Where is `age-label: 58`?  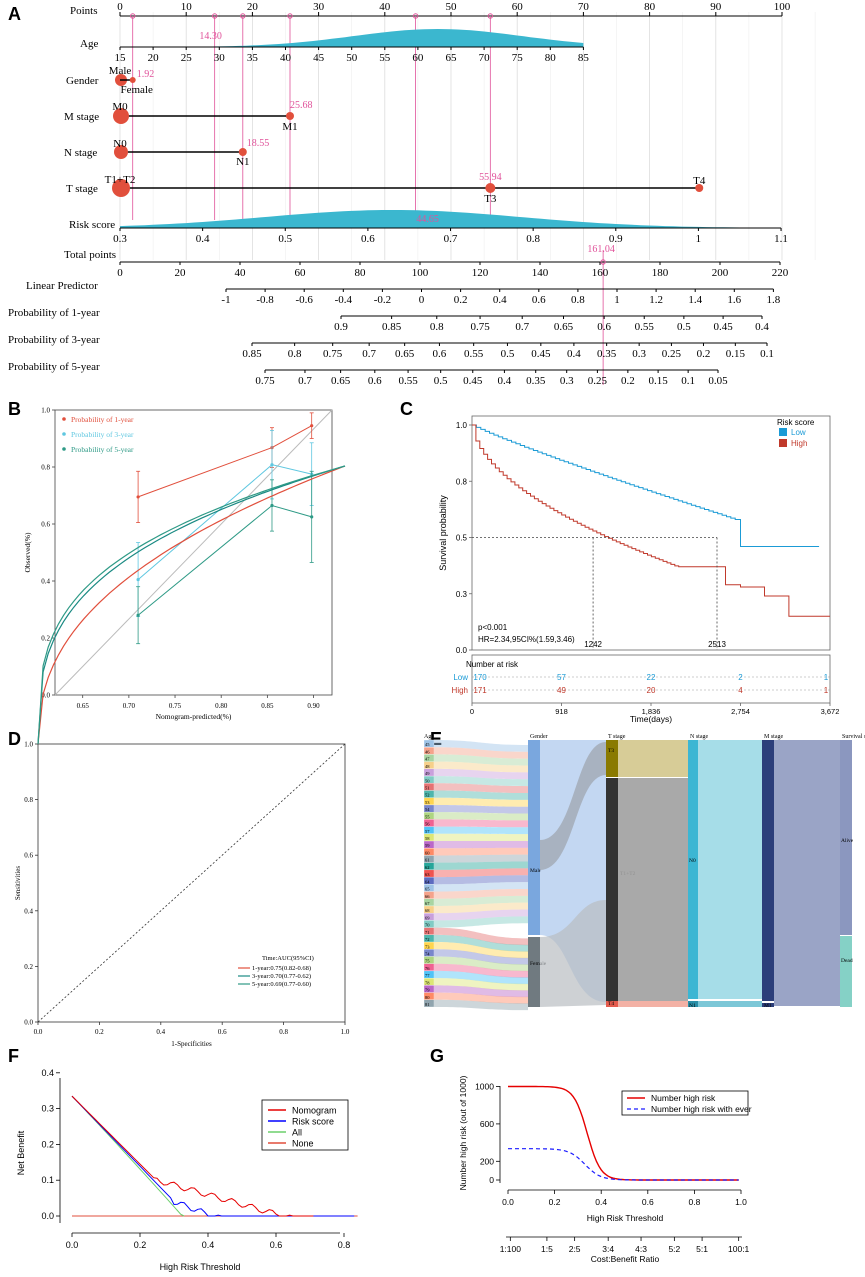 age-label: 58 is located at coordinates (427, 838).